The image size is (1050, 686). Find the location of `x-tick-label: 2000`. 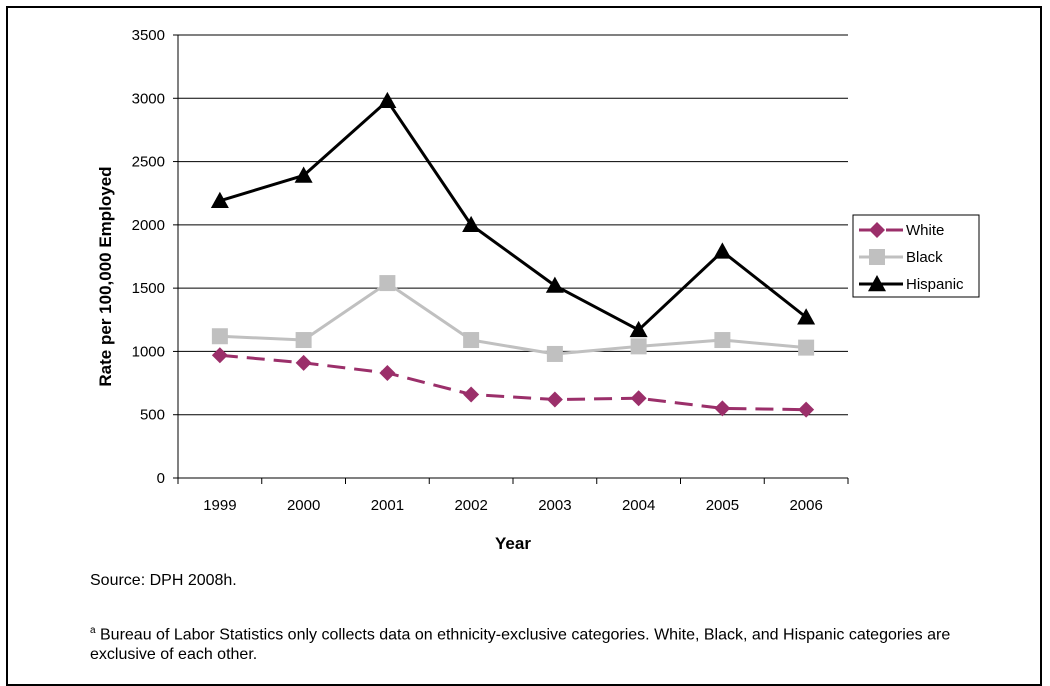

x-tick-label: 2000 is located at coordinates (303, 505).